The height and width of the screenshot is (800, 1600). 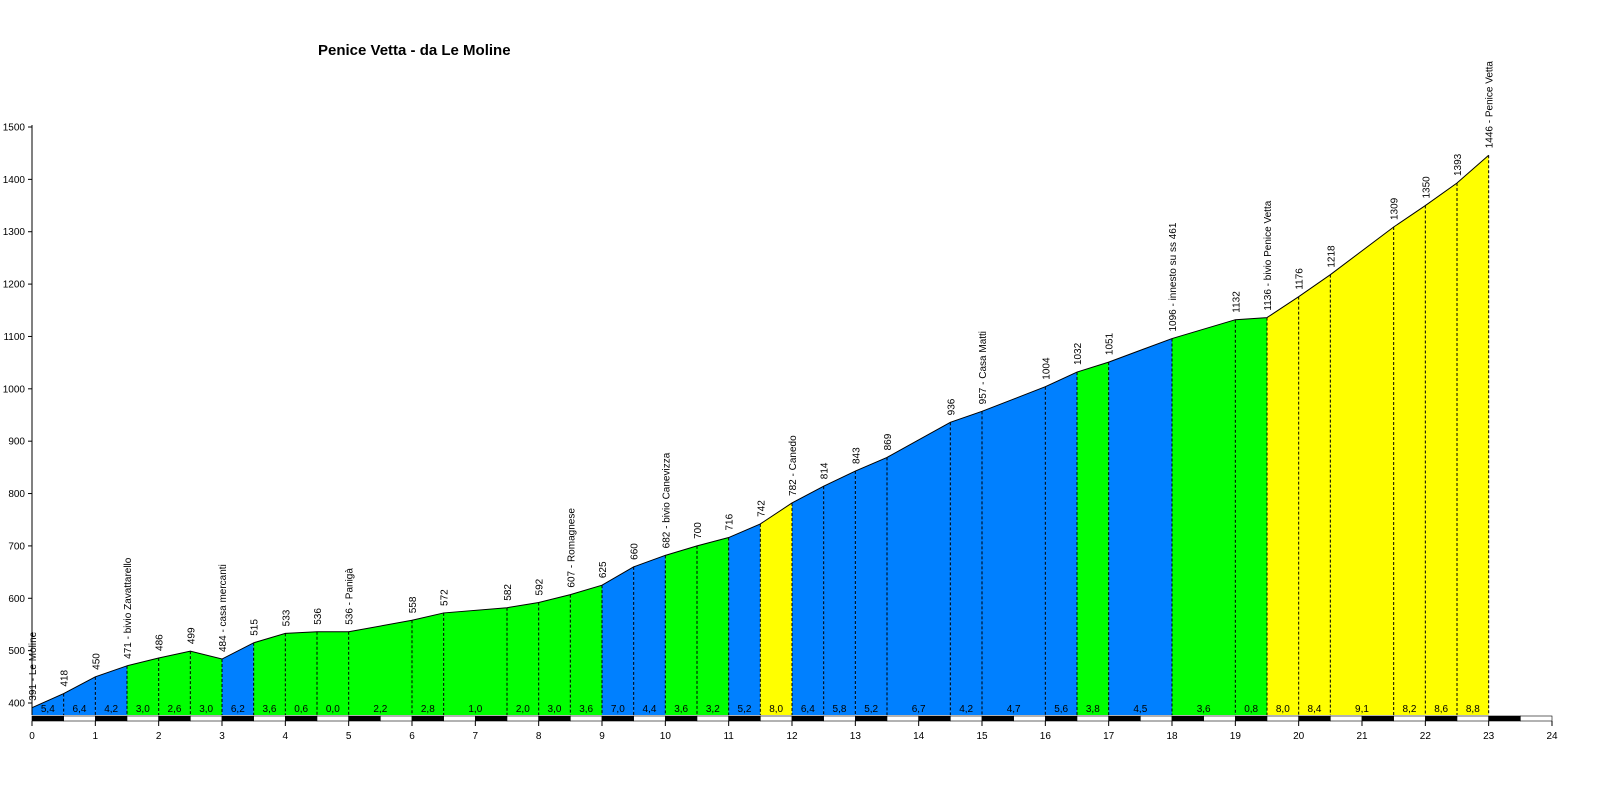 What do you see at coordinates (1426, 187) in the screenshot?
I see `elevation-label: 1350` at bounding box center [1426, 187].